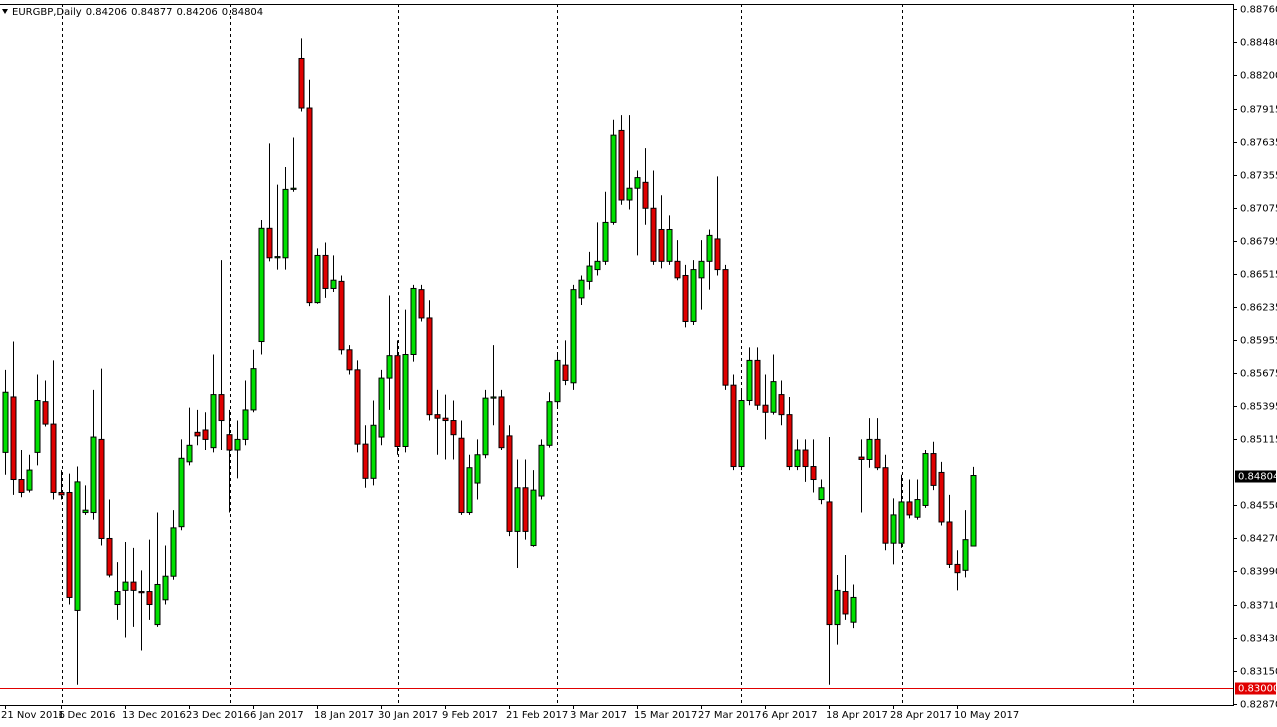  Describe the element at coordinates (857, 715) in the screenshot. I see `x-tick-label: 18 Apr 2017` at that location.